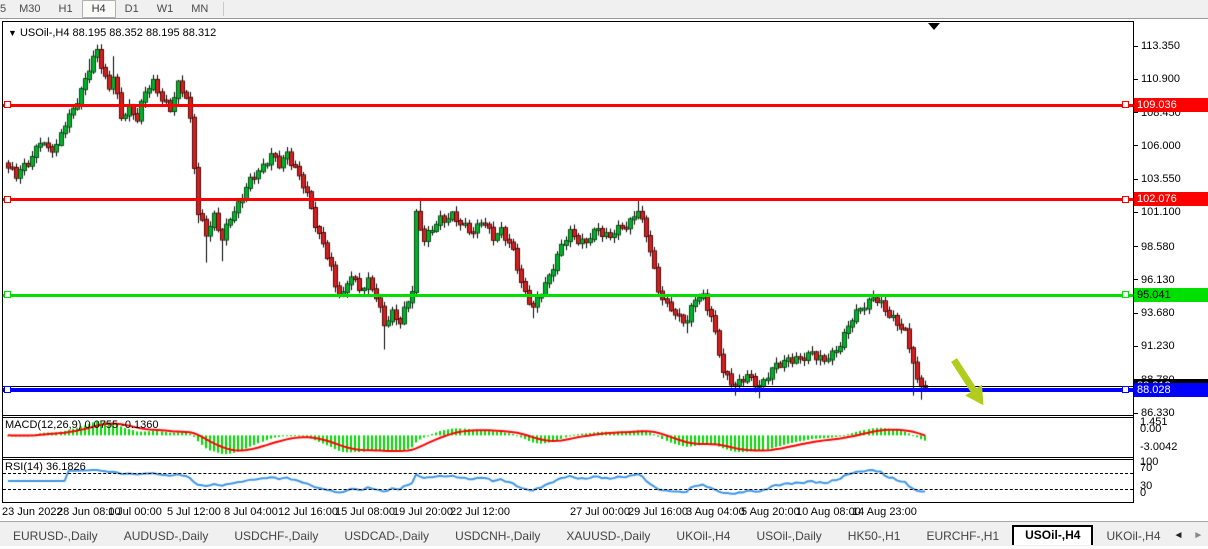 The height and width of the screenshot is (549, 1208). What do you see at coordinates (82, 425) in the screenshot?
I see `macd-label: MACD(12,26,9) 0.0755 -0.1360` at bounding box center [82, 425].